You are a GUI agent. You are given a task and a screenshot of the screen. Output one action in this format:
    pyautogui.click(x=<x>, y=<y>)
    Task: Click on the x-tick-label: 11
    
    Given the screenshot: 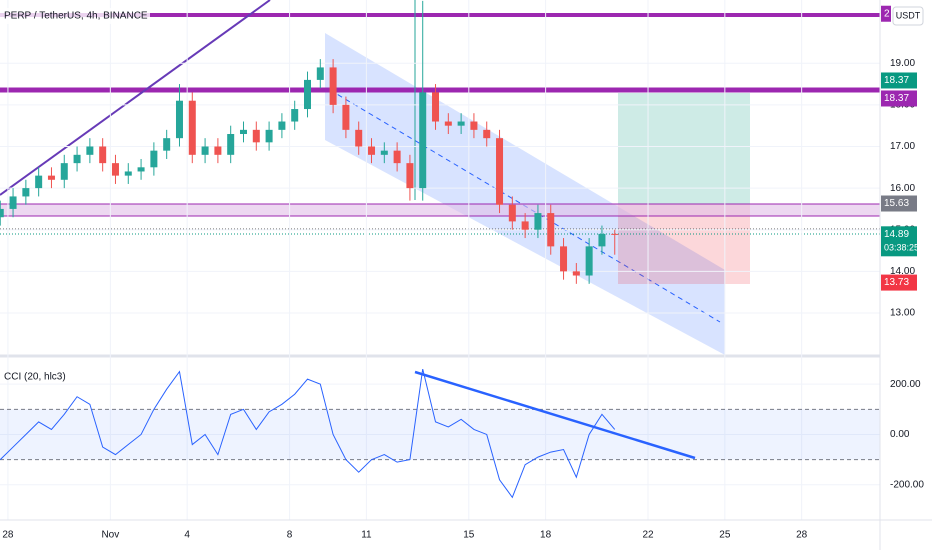 What is the action you would take?
    pyautogui.click(x=366, y=535)
    